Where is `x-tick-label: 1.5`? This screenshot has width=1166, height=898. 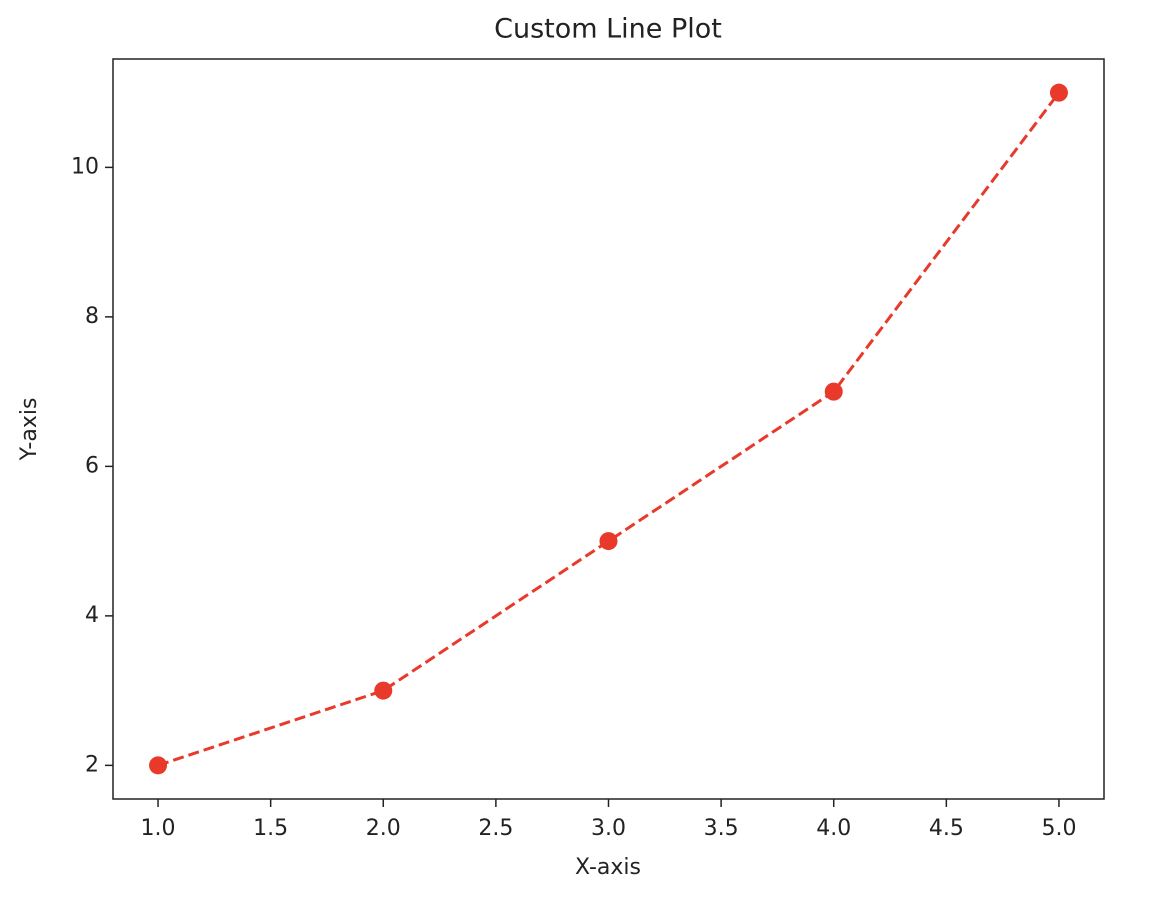
x-tick-label: 1.5 is located at coordinates (270, 828).